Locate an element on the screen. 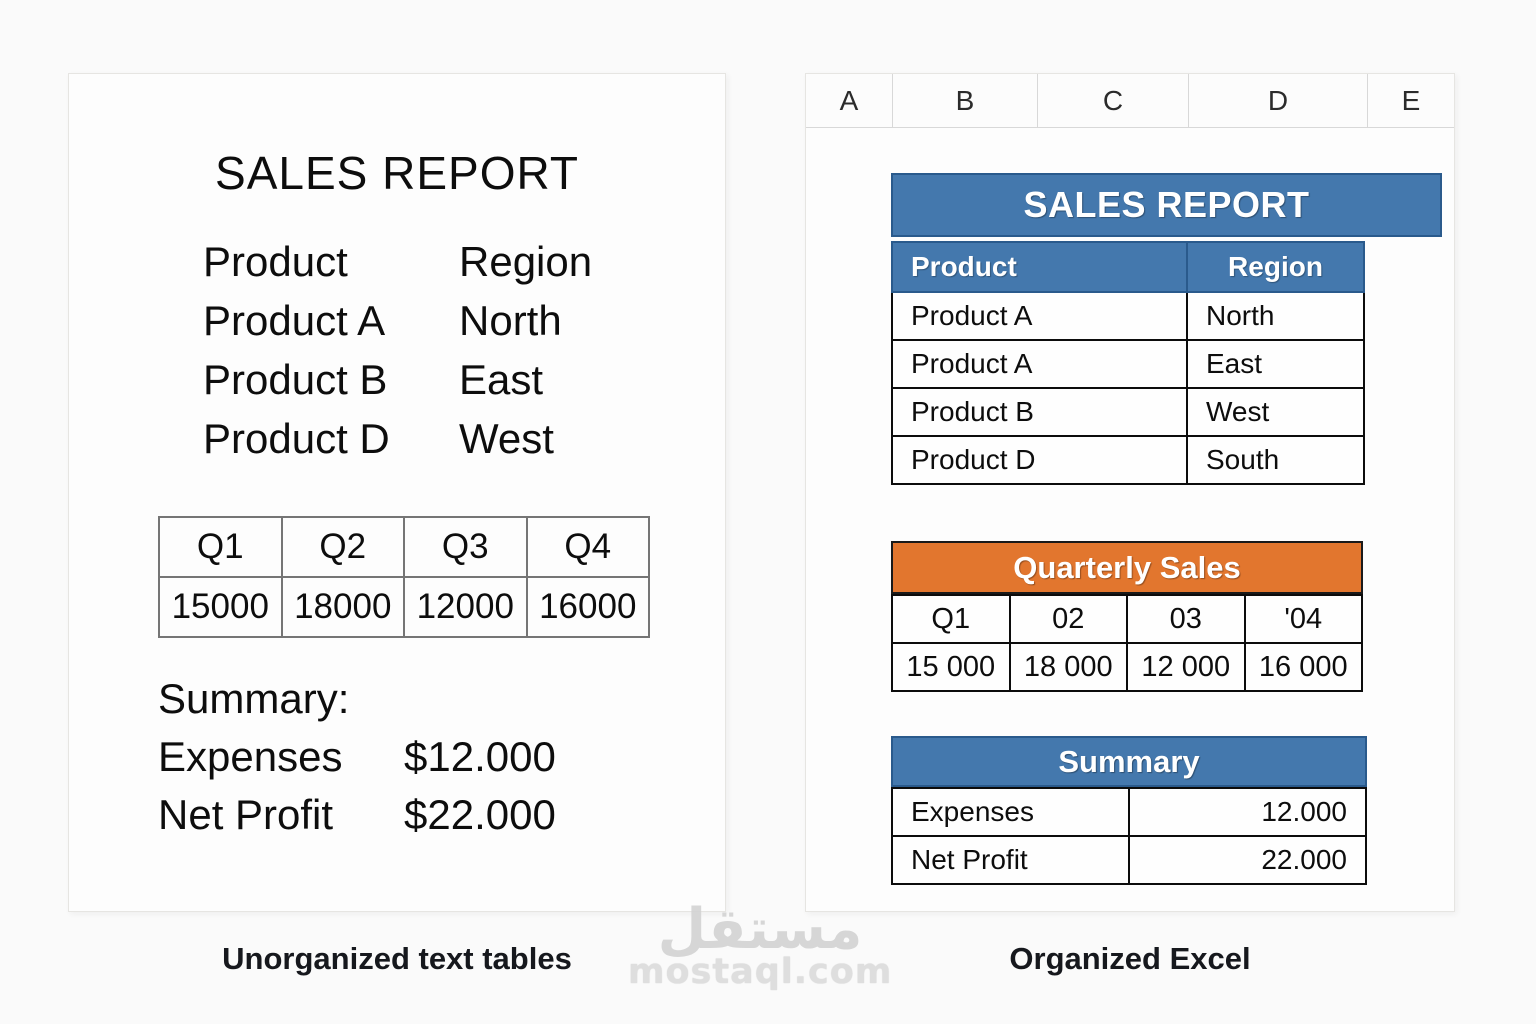  table-row: Product B West is located at coordinates (1128, 412).